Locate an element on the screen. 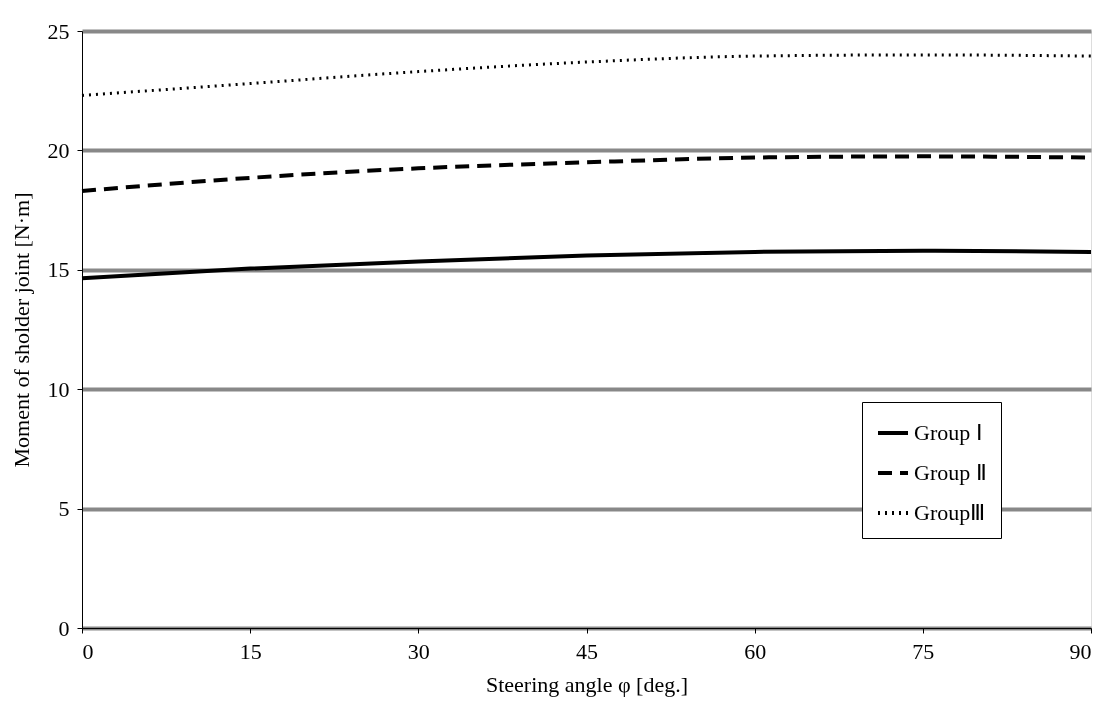 The width and height of the screenshot is (1120, 705). legend-label: Group Ⅱ is located at coordinates (950, 472).